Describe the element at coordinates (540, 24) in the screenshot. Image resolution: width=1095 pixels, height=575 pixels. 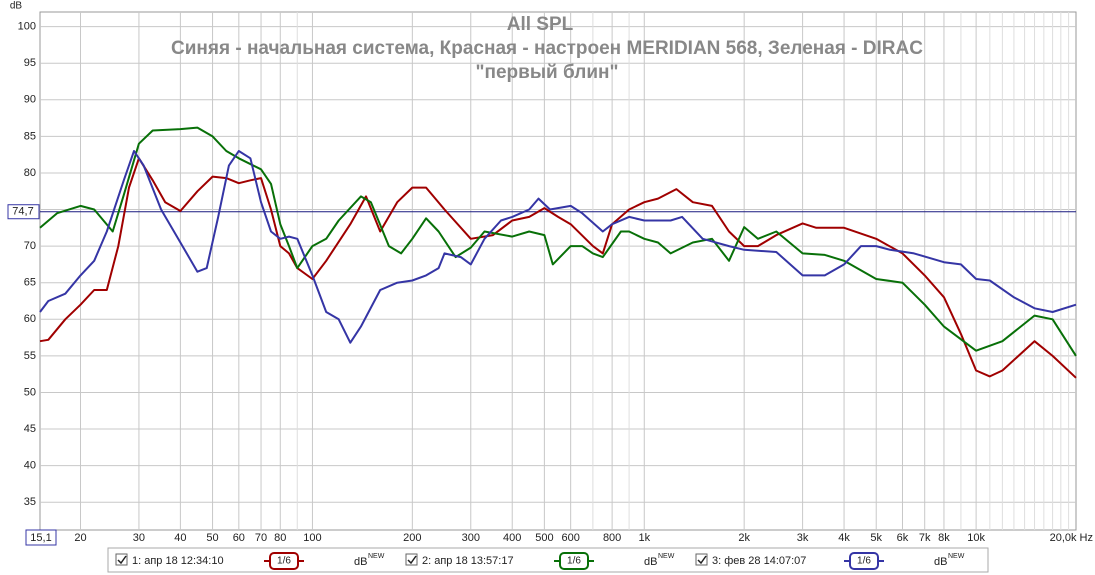
I see `chart-title: All SPL` at that location.